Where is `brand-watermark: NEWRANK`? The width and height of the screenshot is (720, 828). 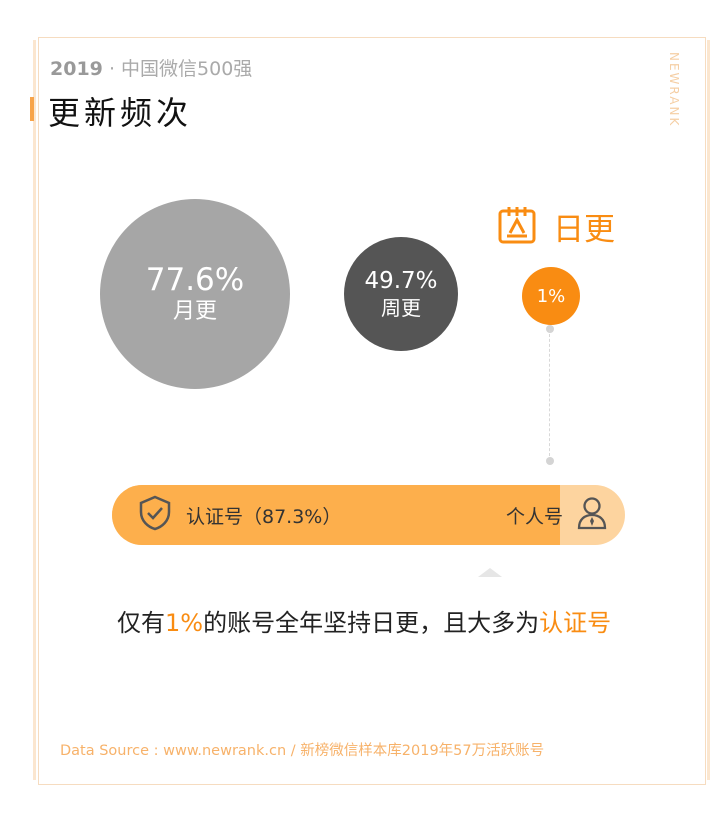 brand-watermark: NEWRANK is located at coordinates (674, 90).